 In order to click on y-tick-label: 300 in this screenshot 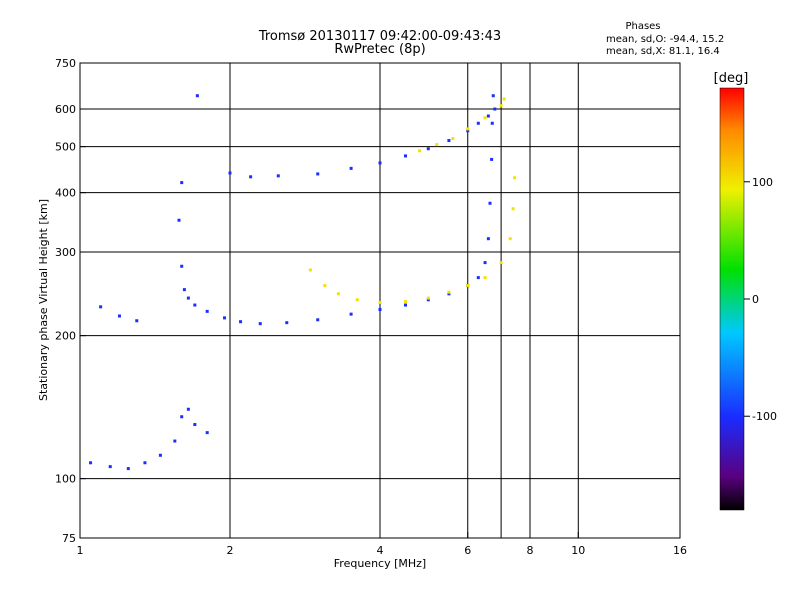, I will do `click(65, 252)`.